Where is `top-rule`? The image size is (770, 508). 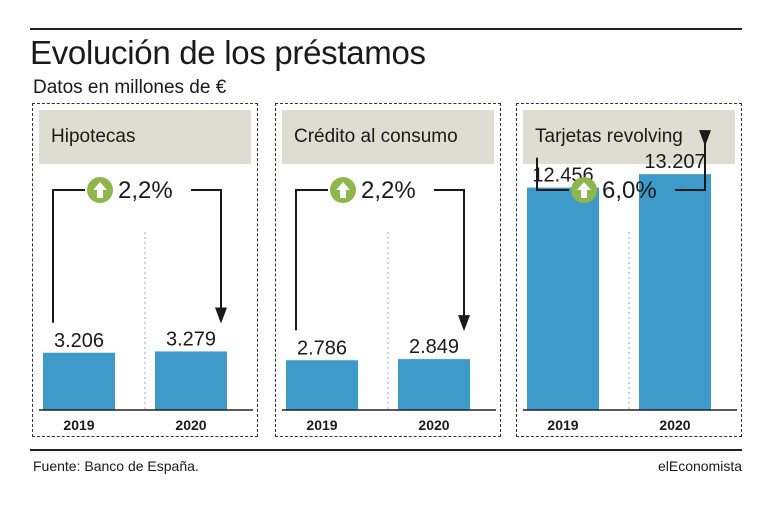 top-rule is located at coordinates (386, 29).